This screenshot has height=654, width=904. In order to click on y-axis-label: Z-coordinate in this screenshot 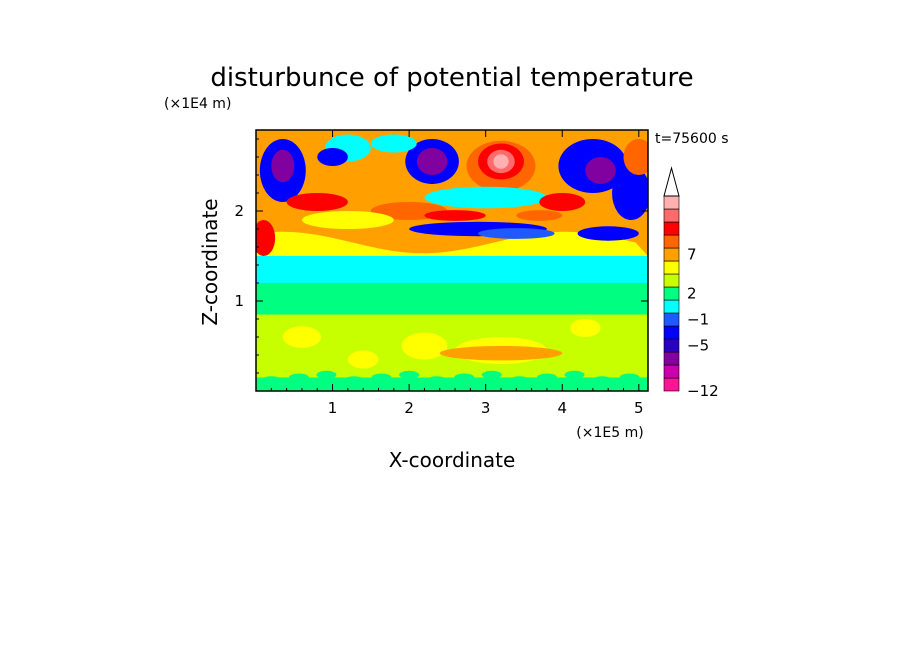, I will do `click(210, 261)`.